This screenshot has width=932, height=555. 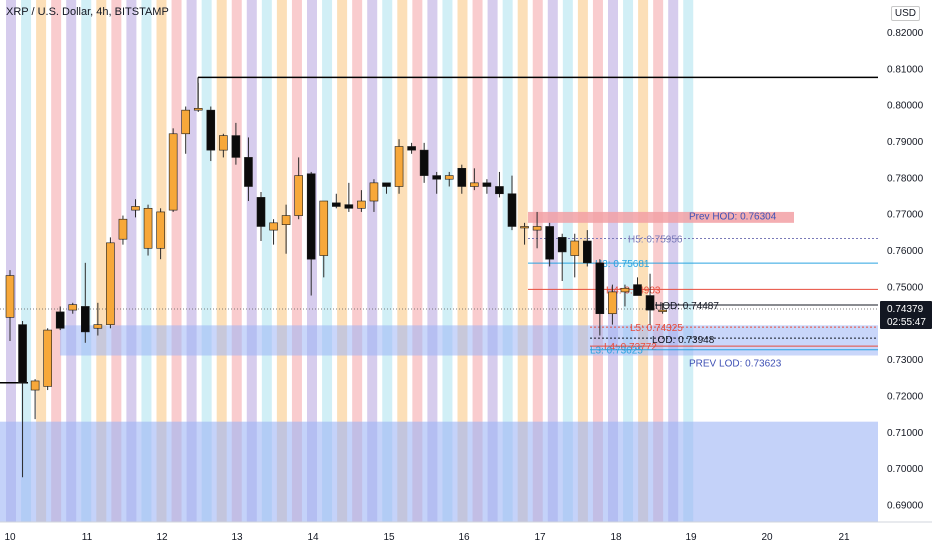 I want to click on y-tick-label: 0.73000, so click(x=905, y=360).